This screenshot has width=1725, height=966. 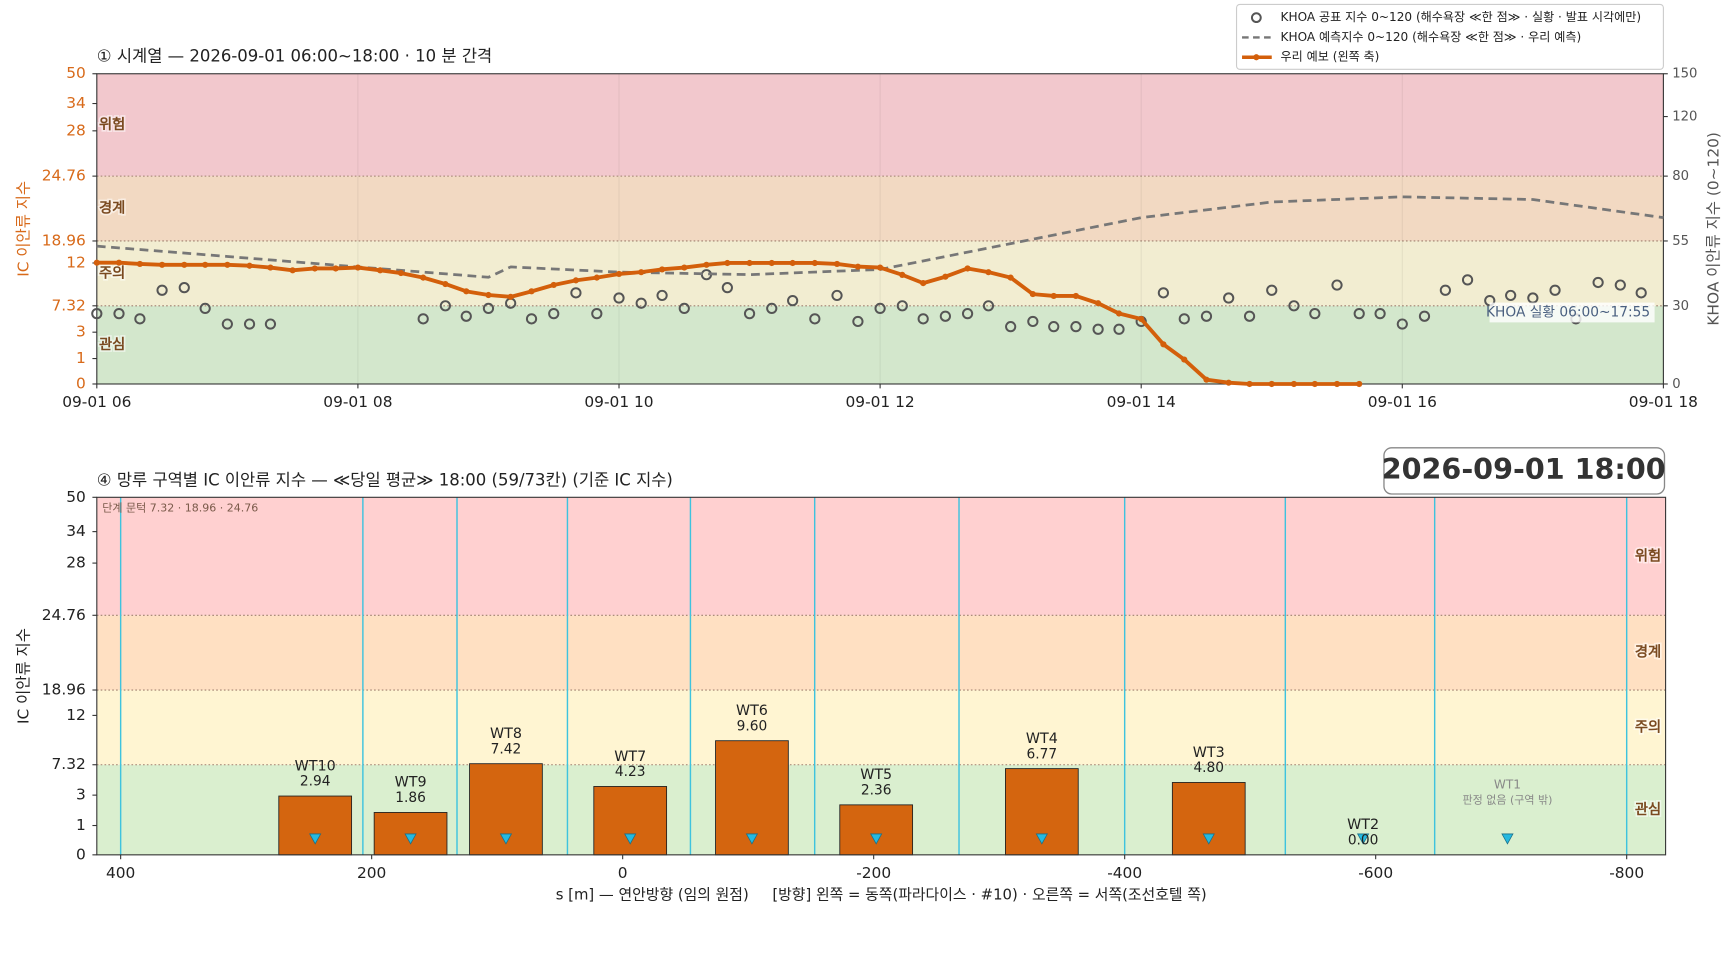 I want to click on category-label: WT9, so click(x=411, y=783).